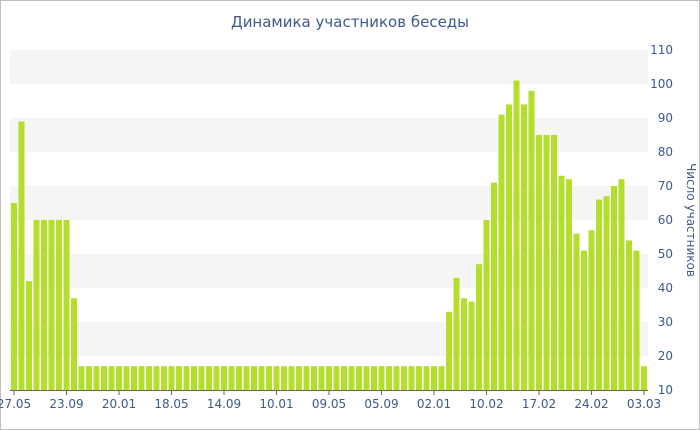  Describe the element at coordinates (661, 50) in the screenshot. I see `y-tick-label: 110` at that location.